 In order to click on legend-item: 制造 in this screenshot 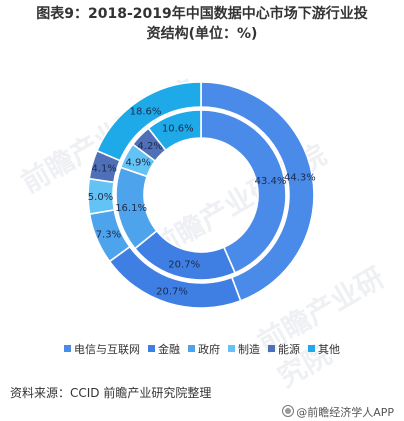, I will do `click(244, 349)`.